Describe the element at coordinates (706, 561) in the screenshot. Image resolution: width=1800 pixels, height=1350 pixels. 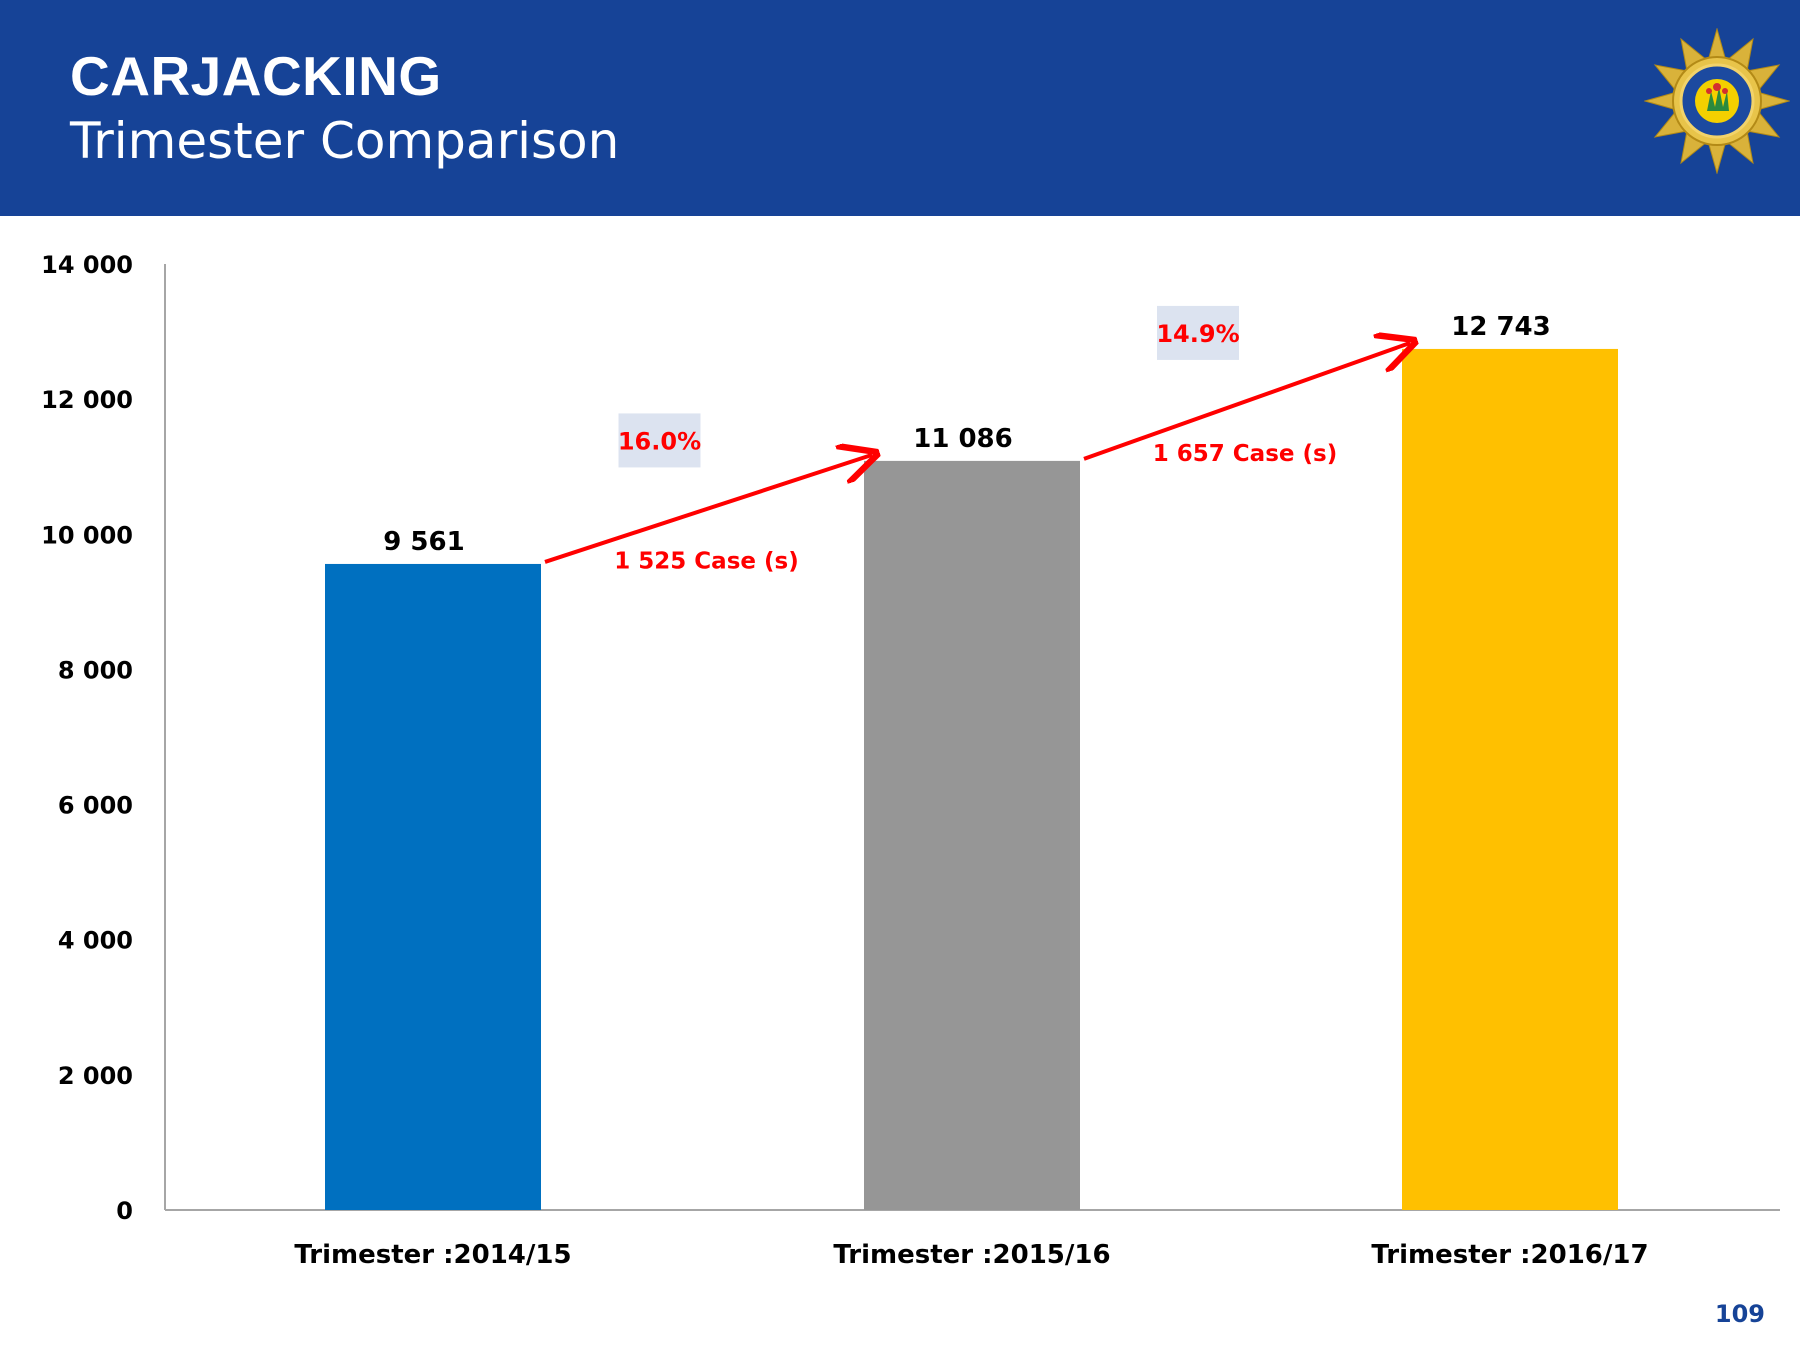
I see `case-change-label: 1 525 Case (s)` at that location.